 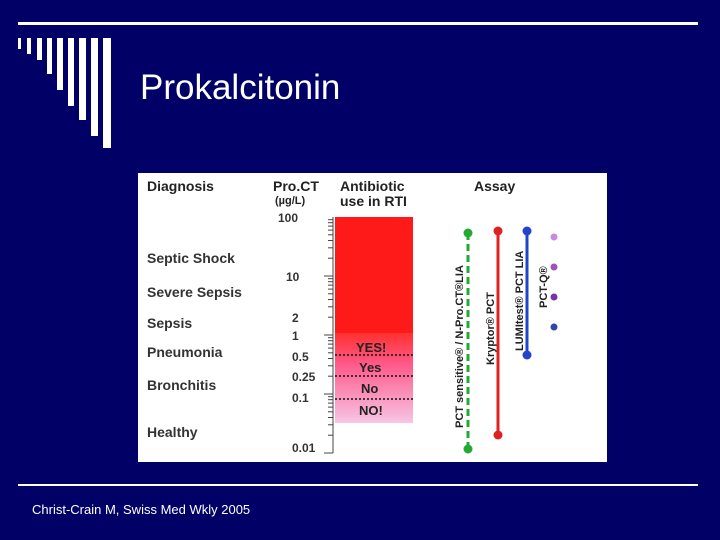 I want to click on assay-label-kryptor: Kryptor® PCT, so click(x=491, y=328).